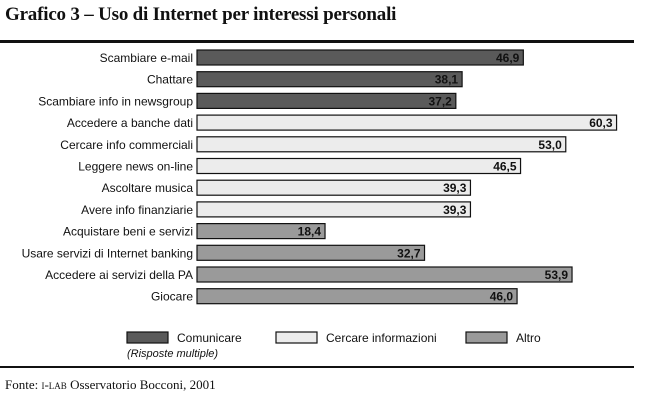 The height and width of the screenshot is (404, 648). I want to click on legend-label: Altro, so click(528, 338).